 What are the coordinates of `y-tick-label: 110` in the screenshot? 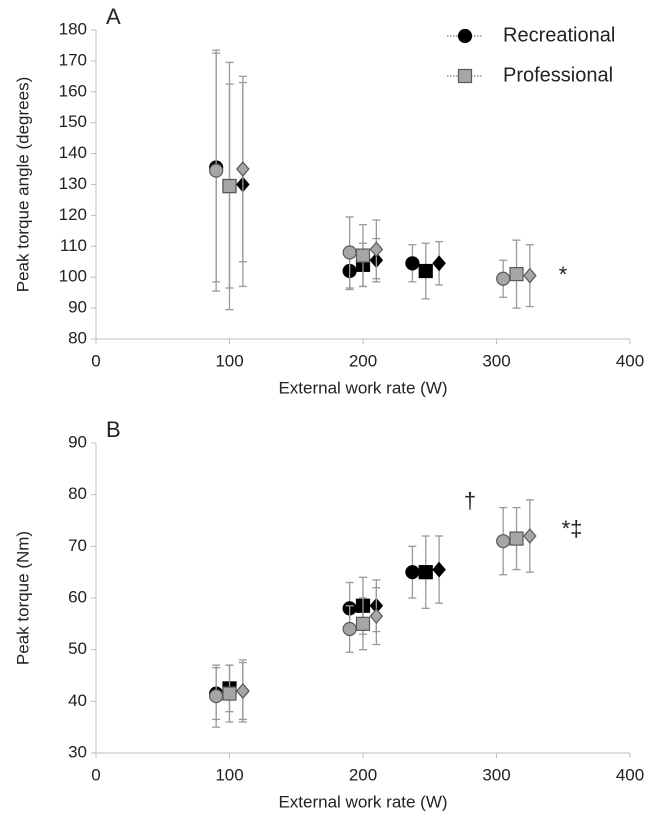 It's located at (73, 245).